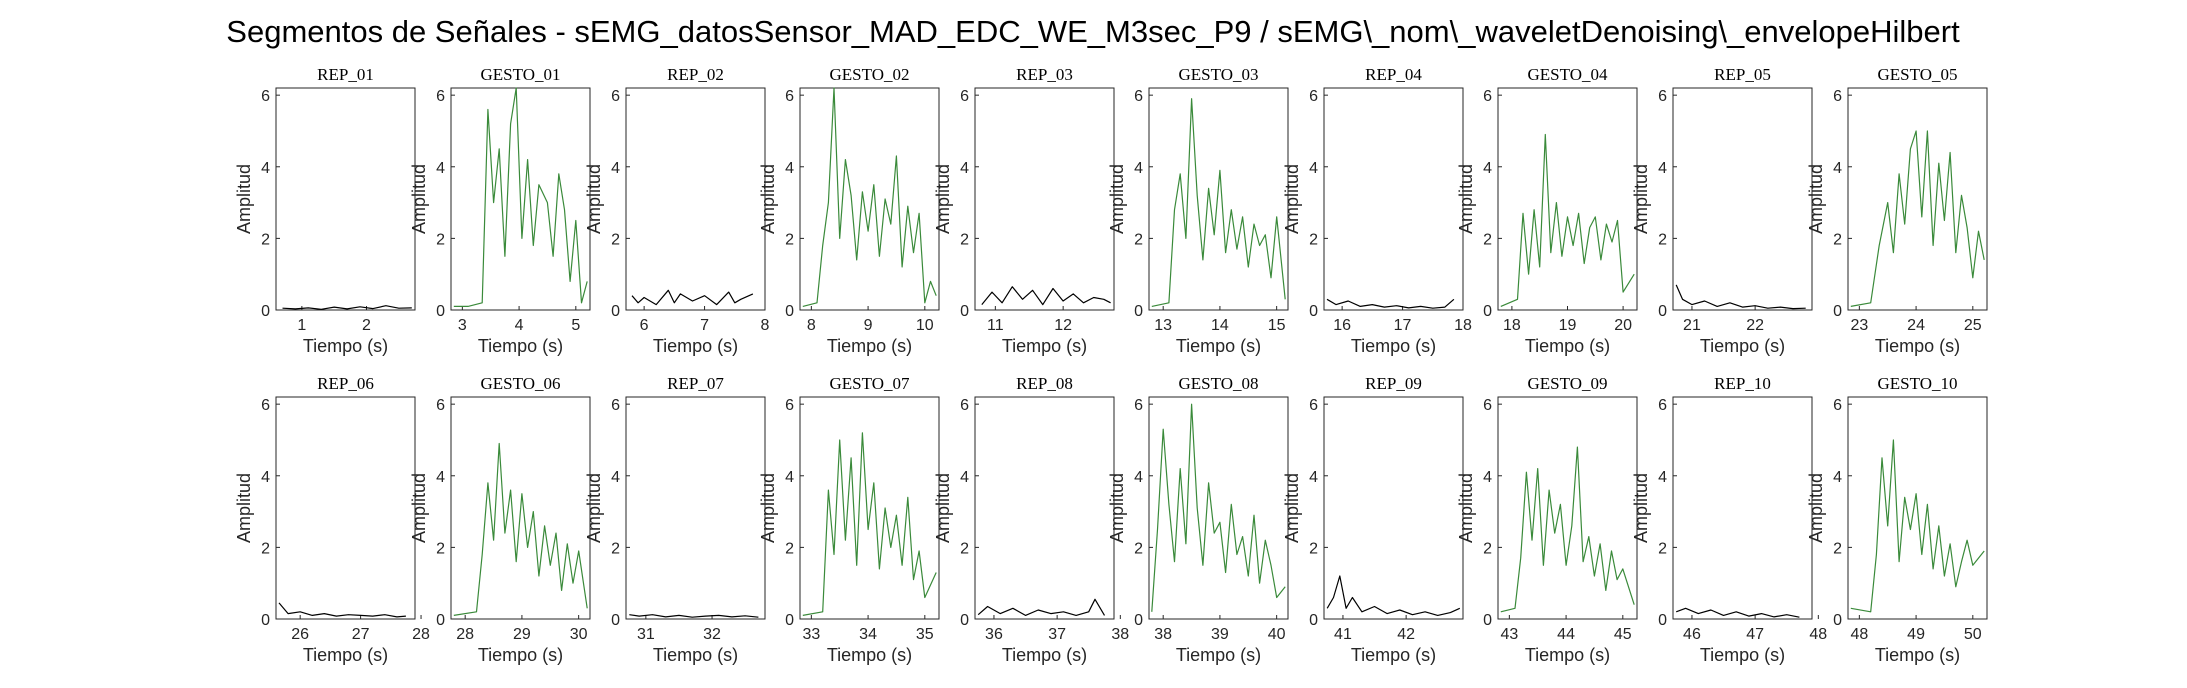 The height and width of the screenshot is (688, 2187). I want to click on x-tick-label: 35, so click(925, 634).